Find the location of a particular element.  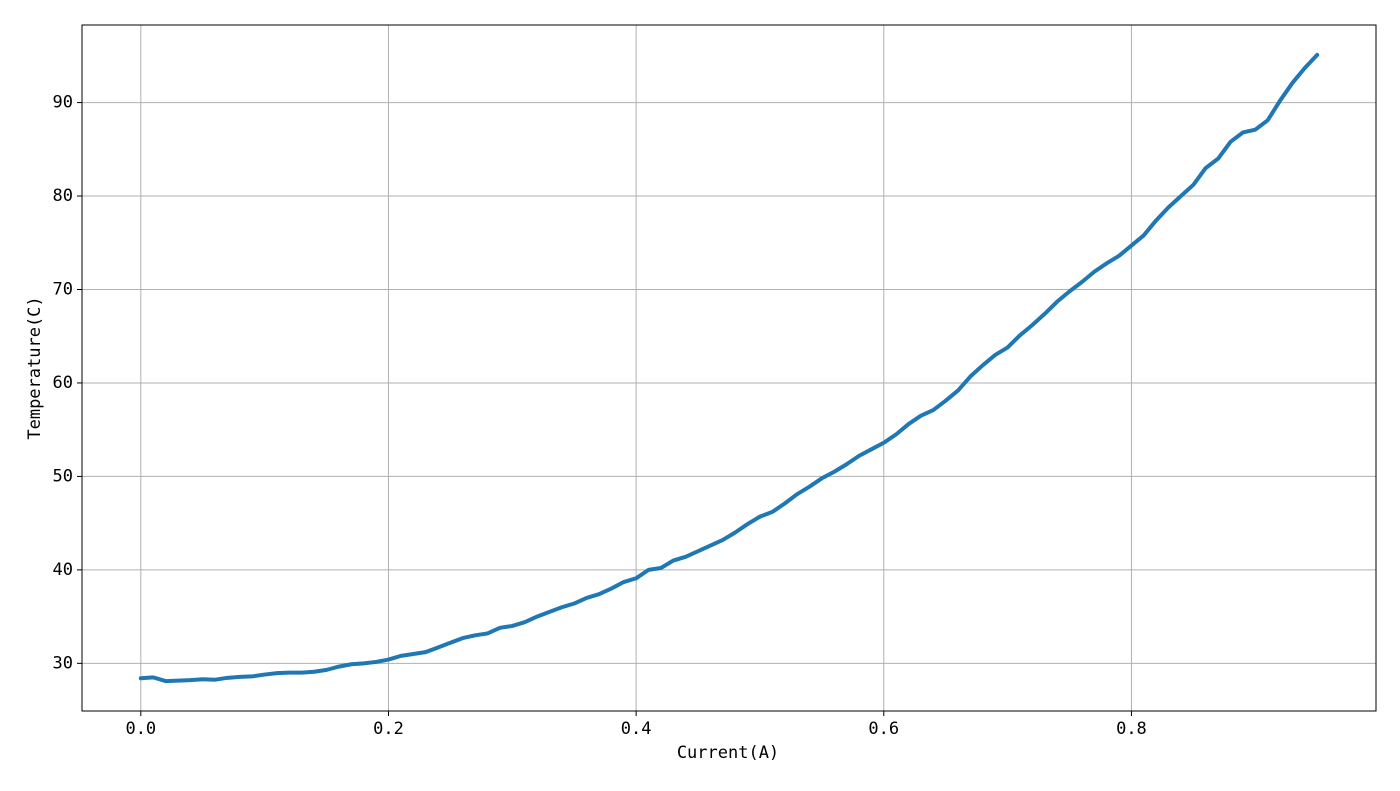

x-axis-label: Current(A) is located at coordinates (728, 753).